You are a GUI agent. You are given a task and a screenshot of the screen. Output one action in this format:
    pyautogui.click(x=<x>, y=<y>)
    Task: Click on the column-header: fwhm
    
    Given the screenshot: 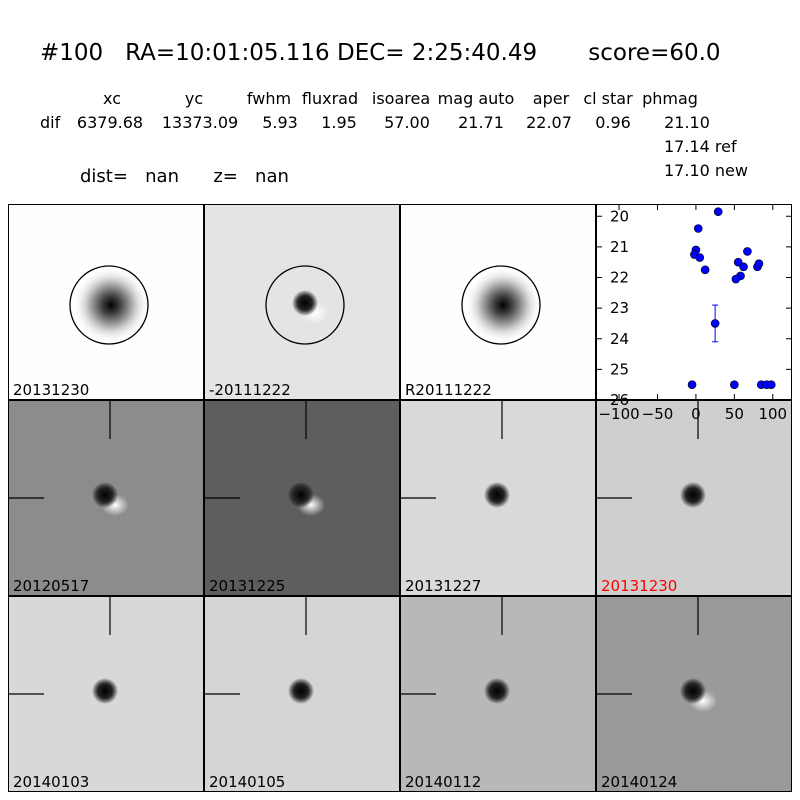 What is the action you would take?
    pyautogui.click(x=269, y=98)
    